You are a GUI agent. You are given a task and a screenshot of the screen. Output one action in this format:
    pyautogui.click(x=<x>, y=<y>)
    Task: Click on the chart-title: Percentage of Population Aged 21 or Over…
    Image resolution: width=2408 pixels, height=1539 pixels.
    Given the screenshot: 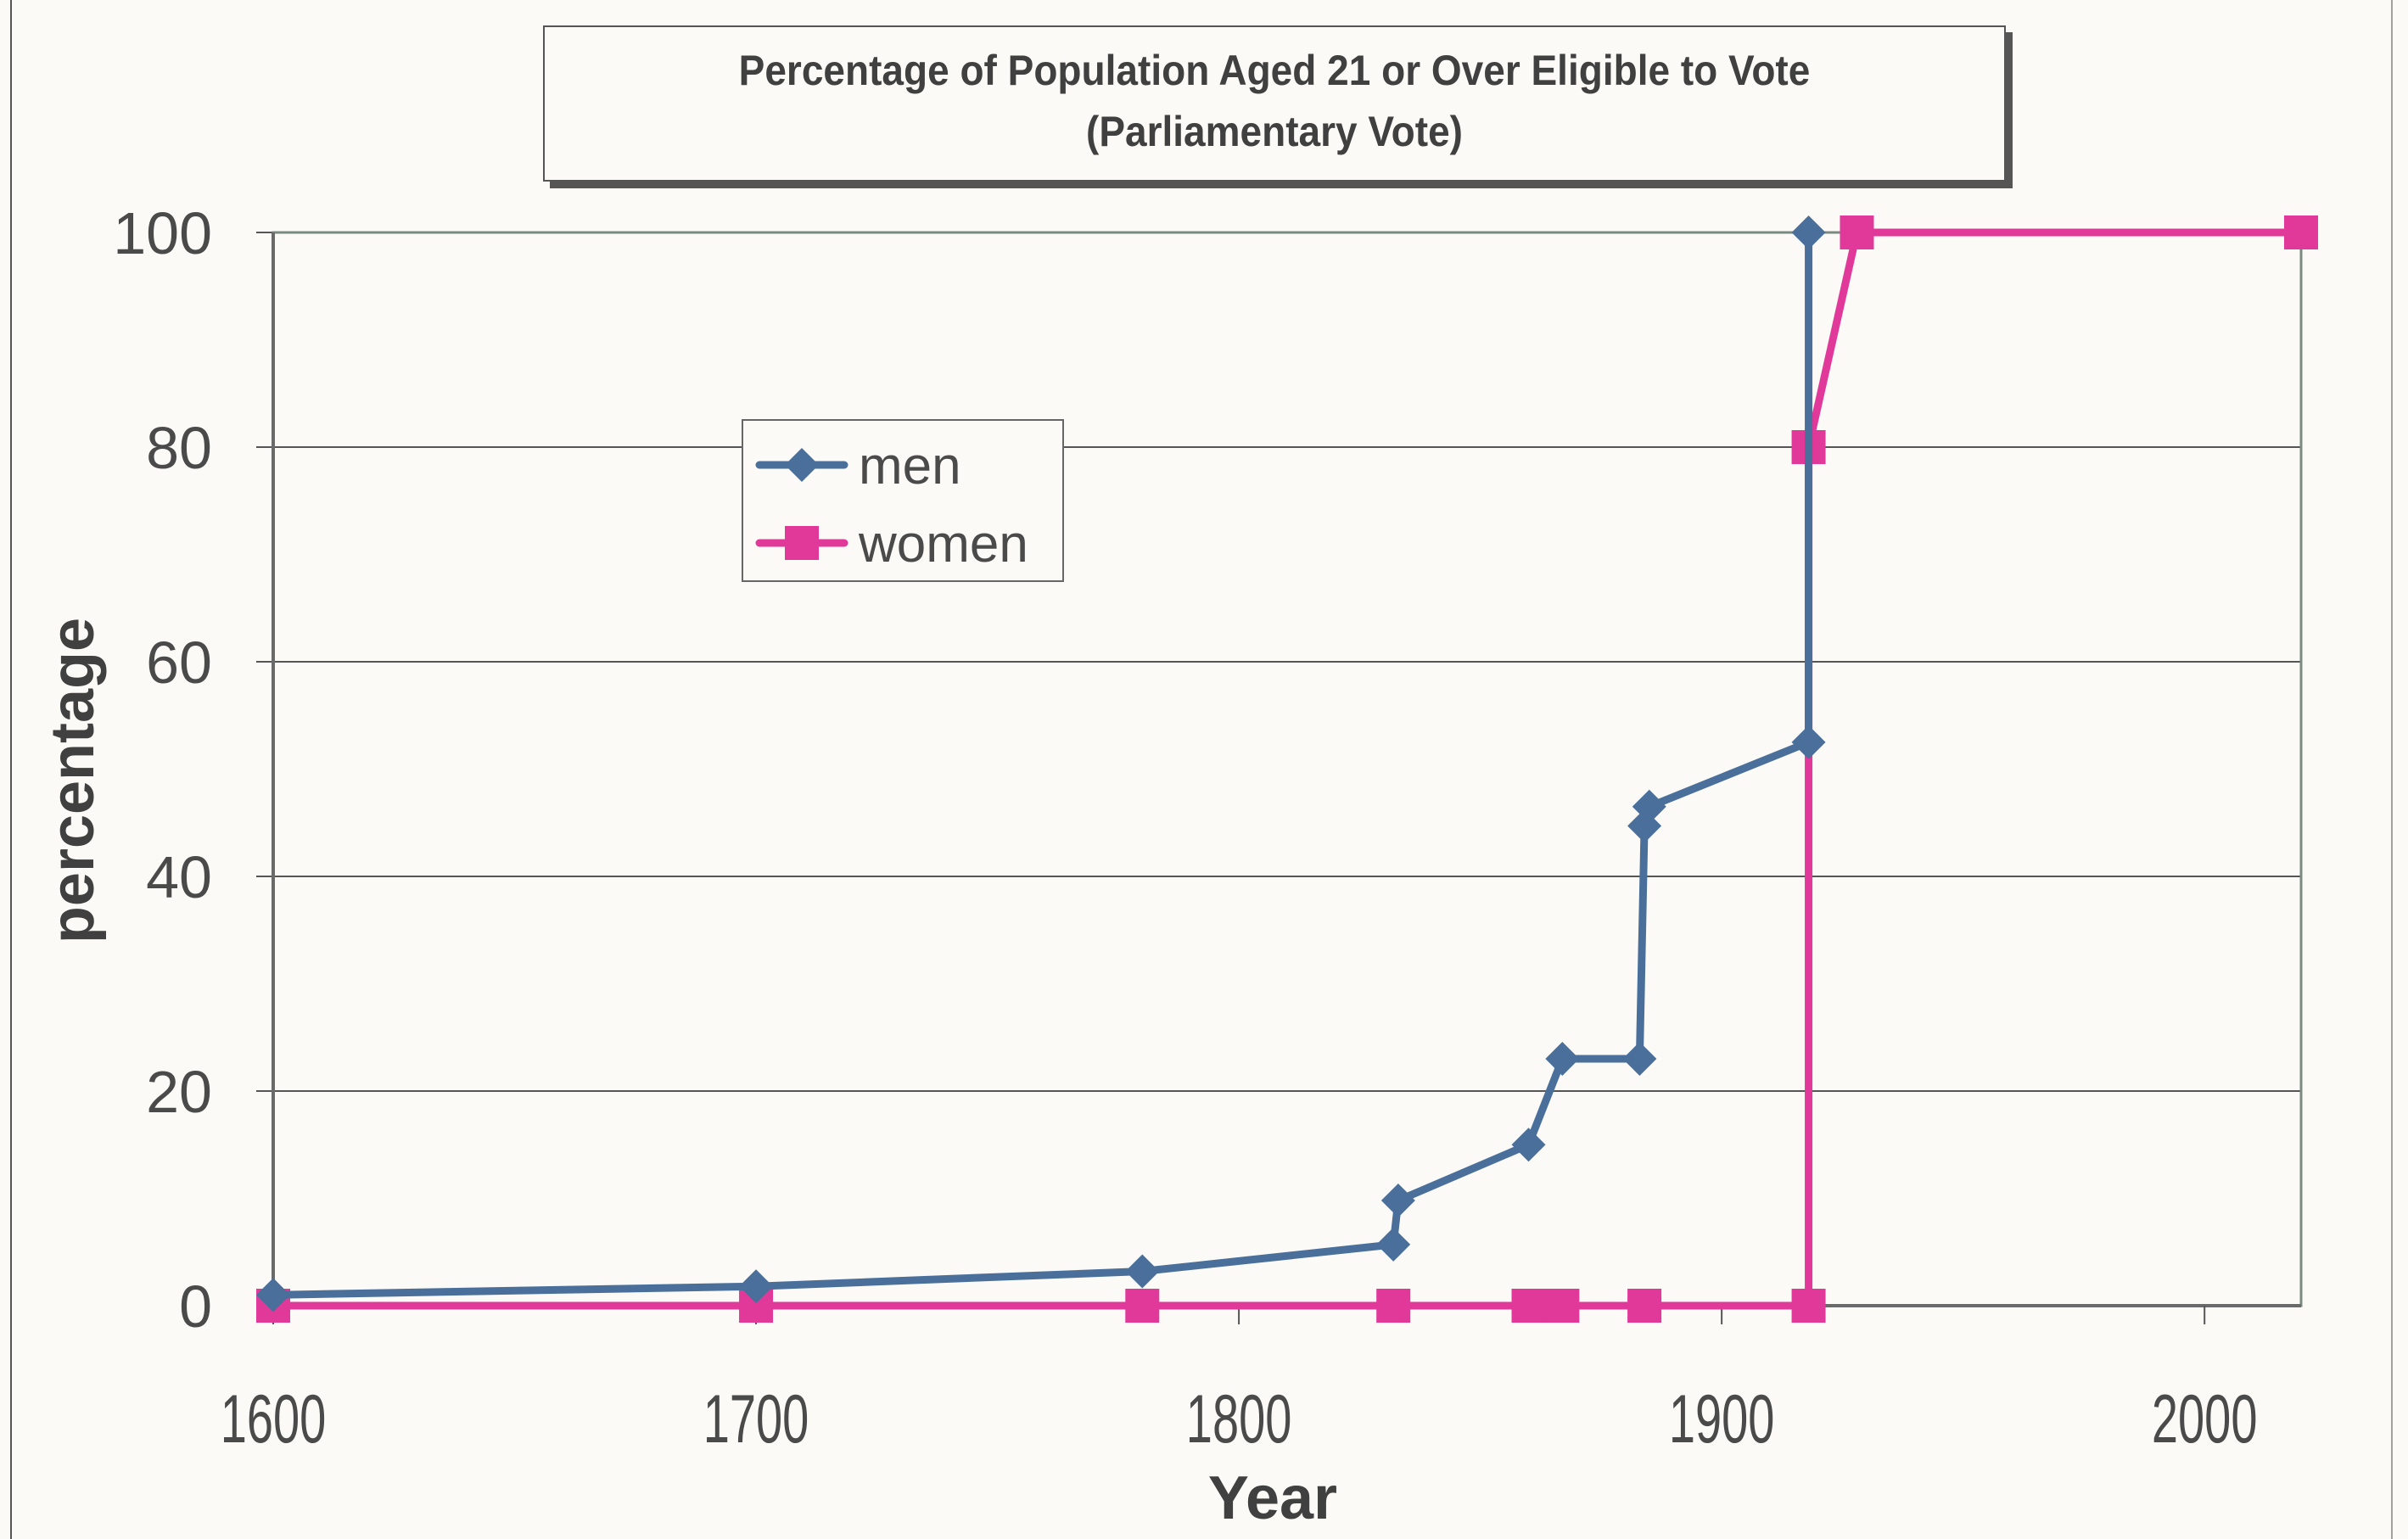 What is the action you would take?
    pyautogui.click(x=1274, y=70)
    